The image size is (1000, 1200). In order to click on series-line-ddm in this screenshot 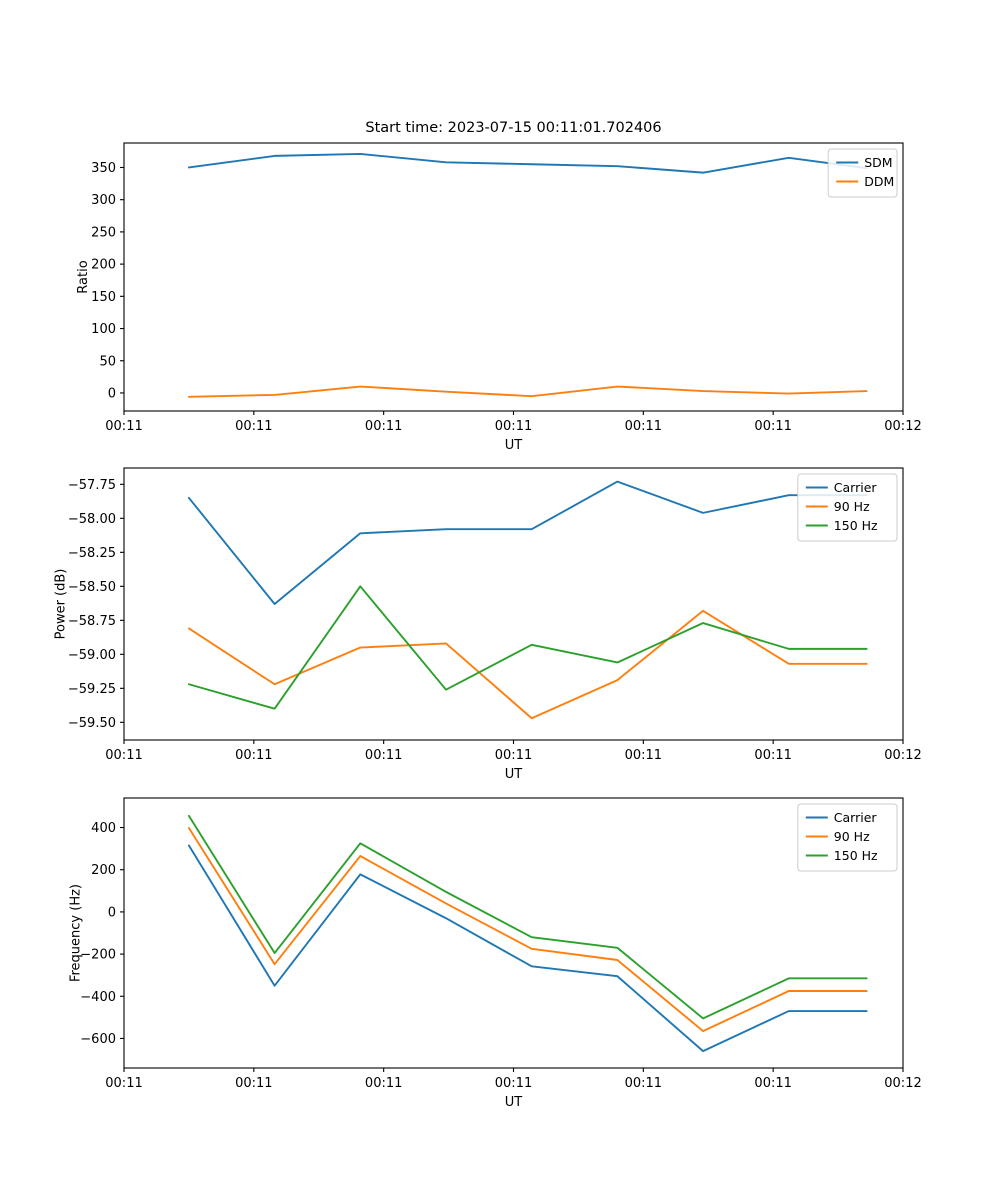, I will do `click(527, 391)`.